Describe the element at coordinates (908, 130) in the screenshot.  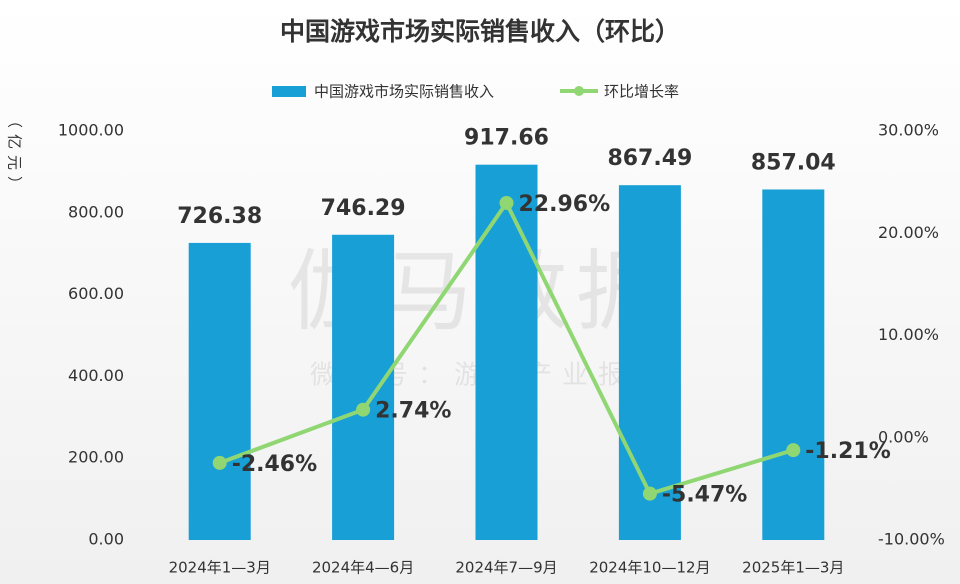
I see `y2-tick-label: 30.00%` at that location.